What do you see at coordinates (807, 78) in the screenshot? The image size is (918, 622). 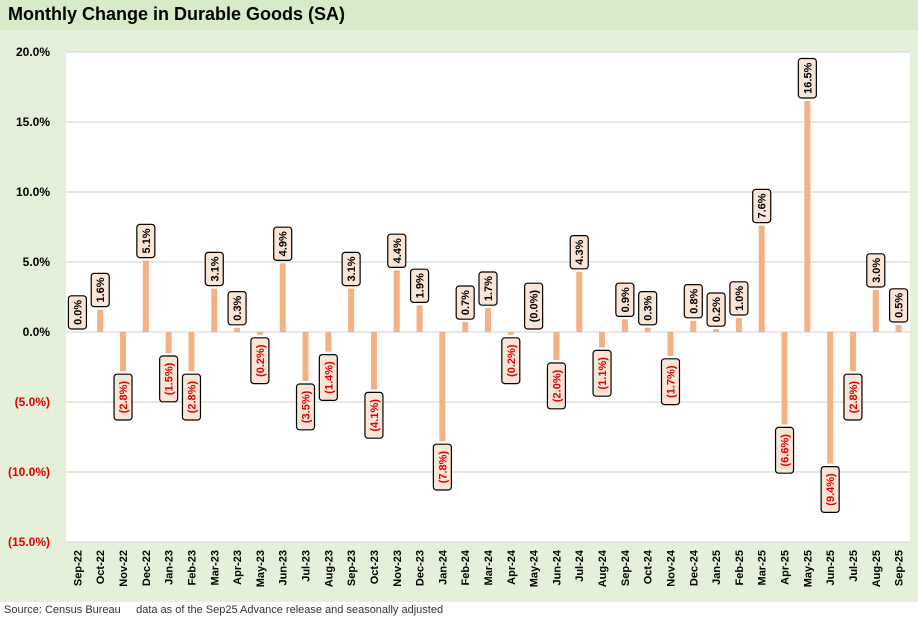 I see `data-label: 16.5%` at bounding box center [807, 78].